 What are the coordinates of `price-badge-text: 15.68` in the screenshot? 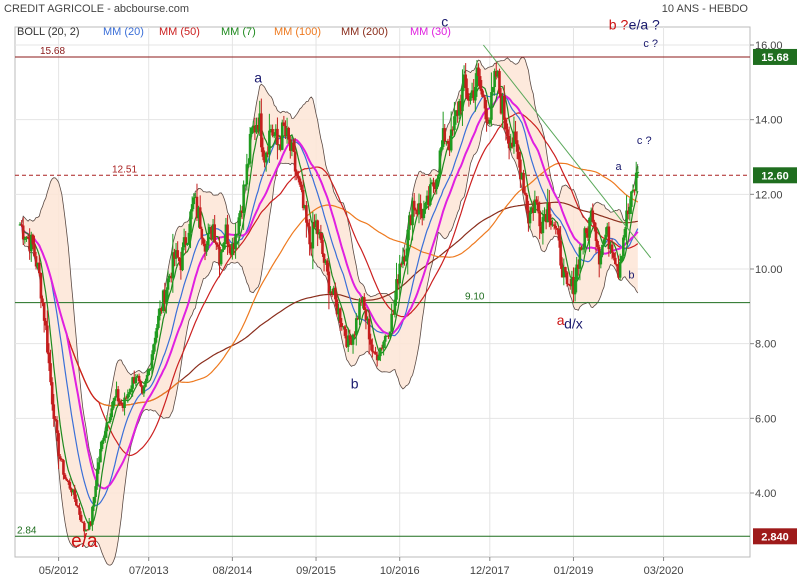 It's located at (775, 58).